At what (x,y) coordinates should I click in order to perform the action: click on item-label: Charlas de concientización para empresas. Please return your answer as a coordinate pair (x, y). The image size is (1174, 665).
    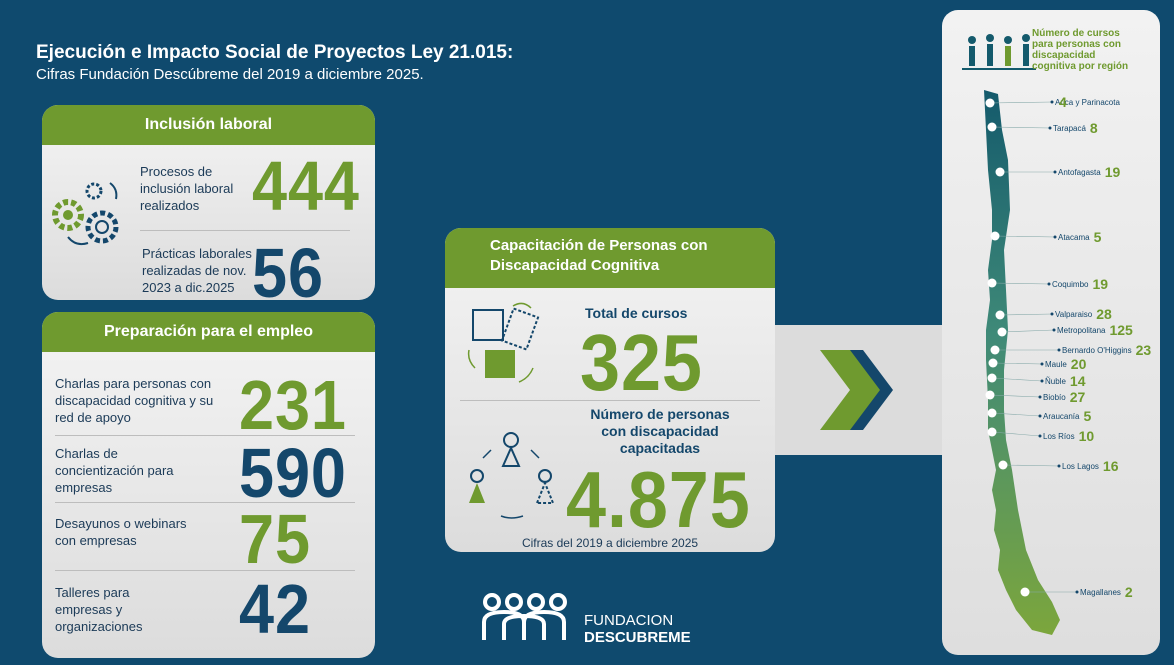
    Looking at the image, I should click on (114, 470).